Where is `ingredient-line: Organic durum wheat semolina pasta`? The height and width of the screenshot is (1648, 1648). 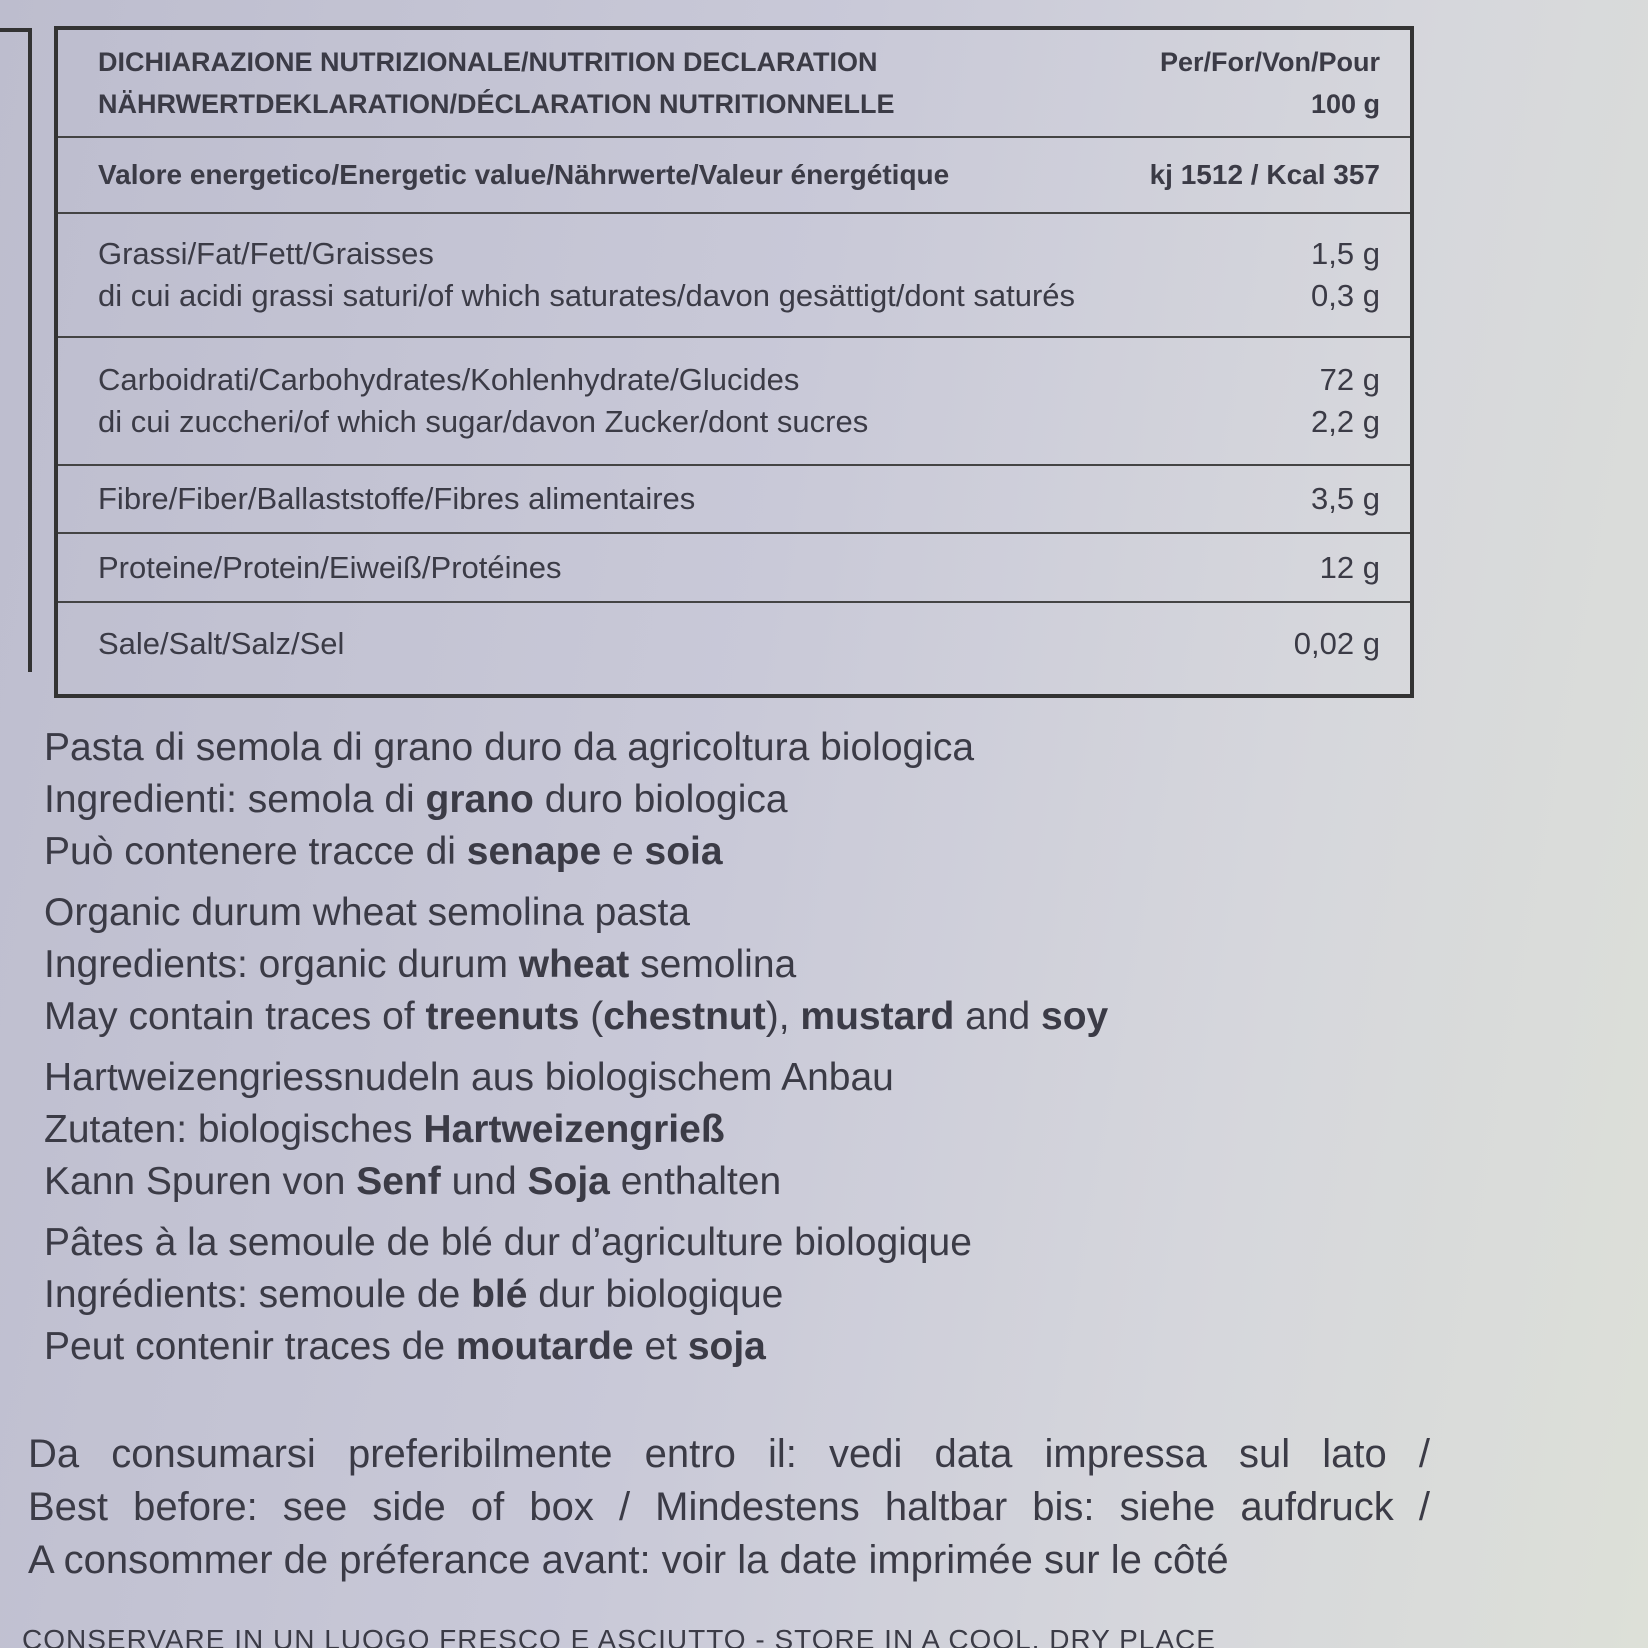 ingredient-line: Organic durum wheat semolina pasta is located at coordinates (576, 913).